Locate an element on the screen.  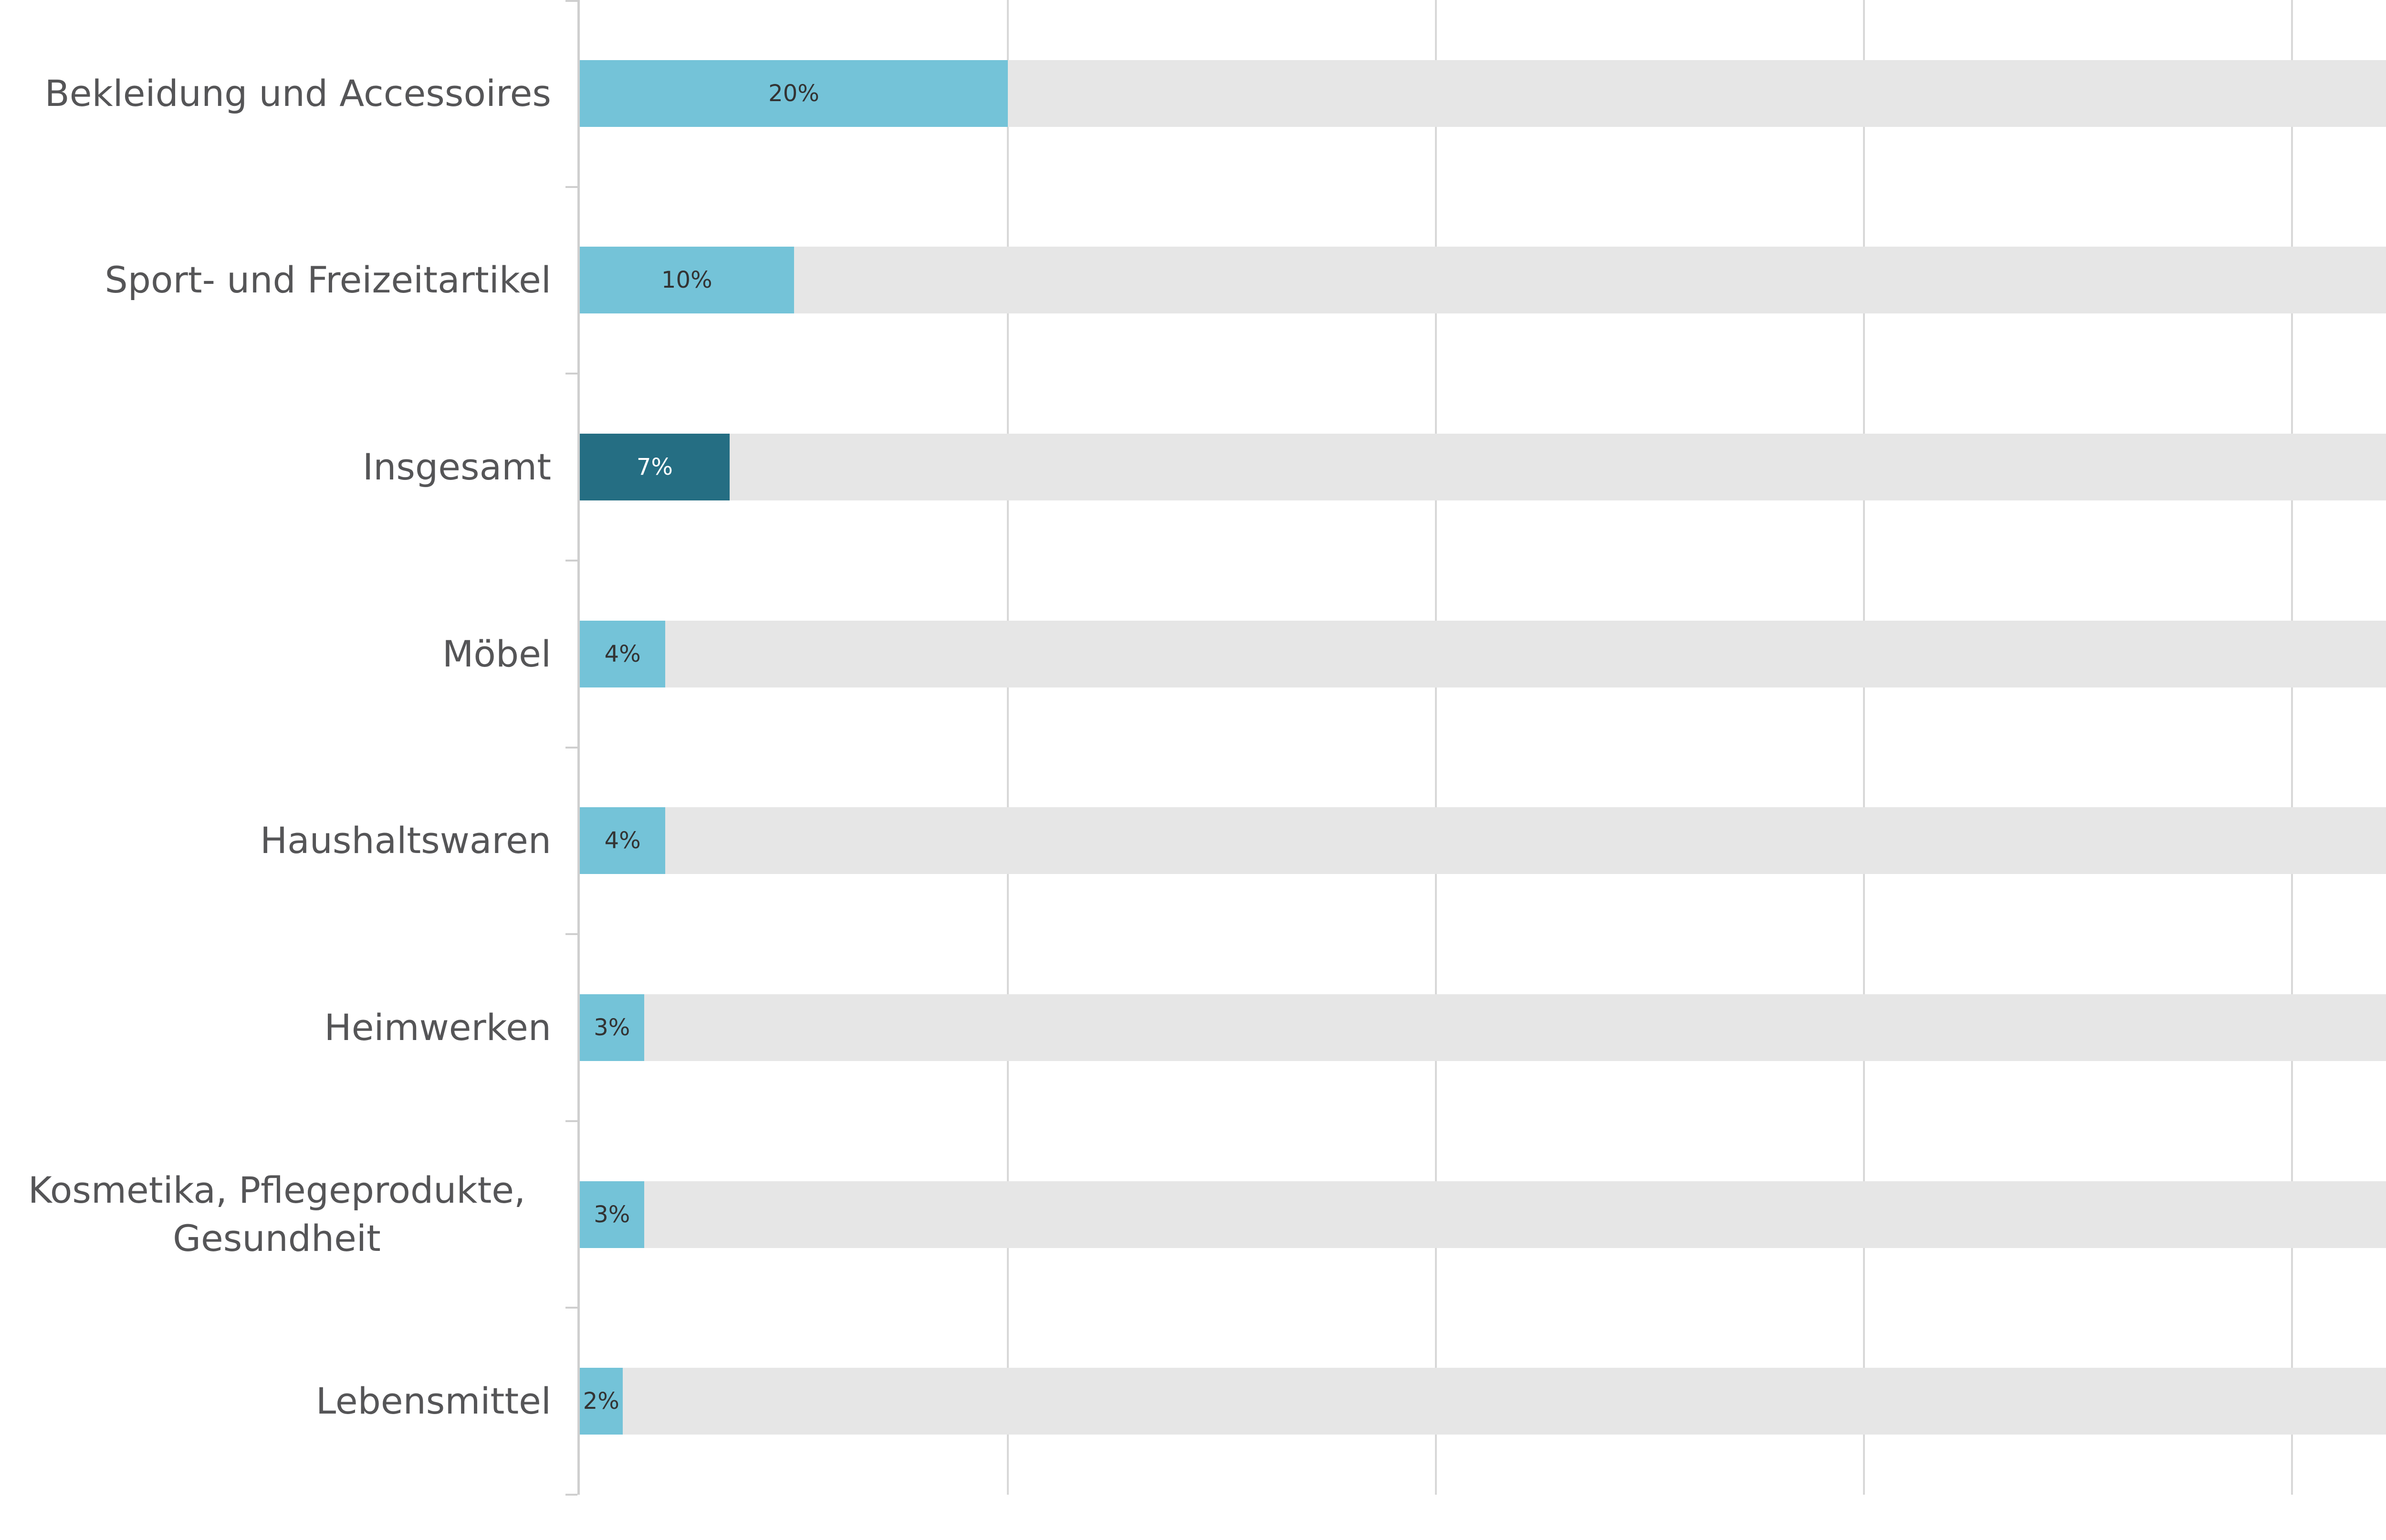
category-label-text: Kosmetika, Pflegeprodukte, Gesundheit is located at coordinates (277, 1214).